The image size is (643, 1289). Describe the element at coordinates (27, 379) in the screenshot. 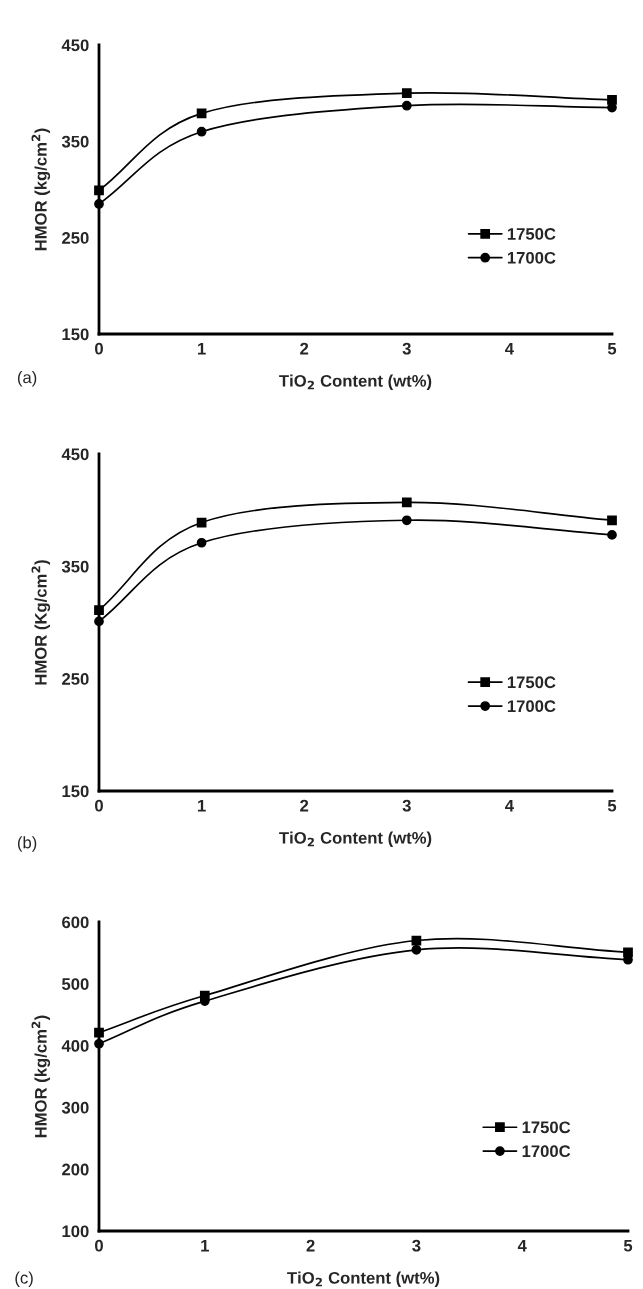

I see `text: (a)` at that location.